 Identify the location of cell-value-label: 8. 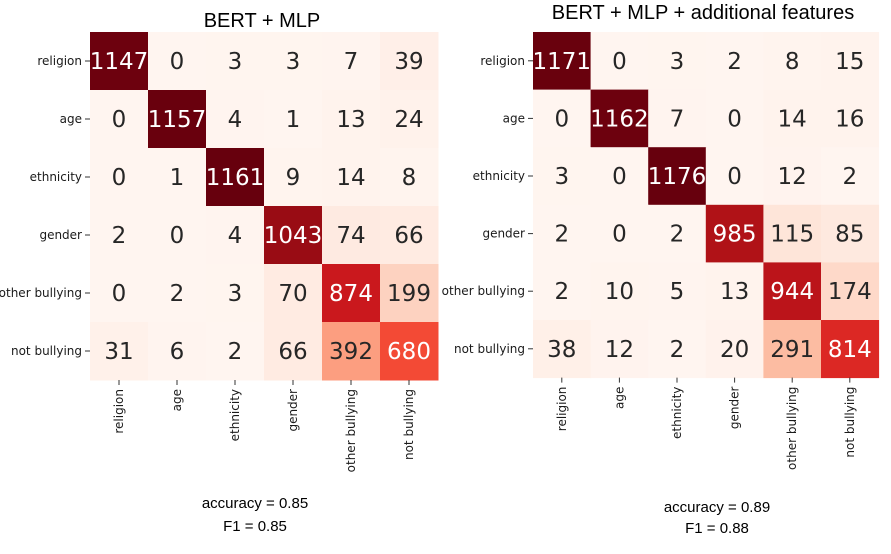
(792, 62).